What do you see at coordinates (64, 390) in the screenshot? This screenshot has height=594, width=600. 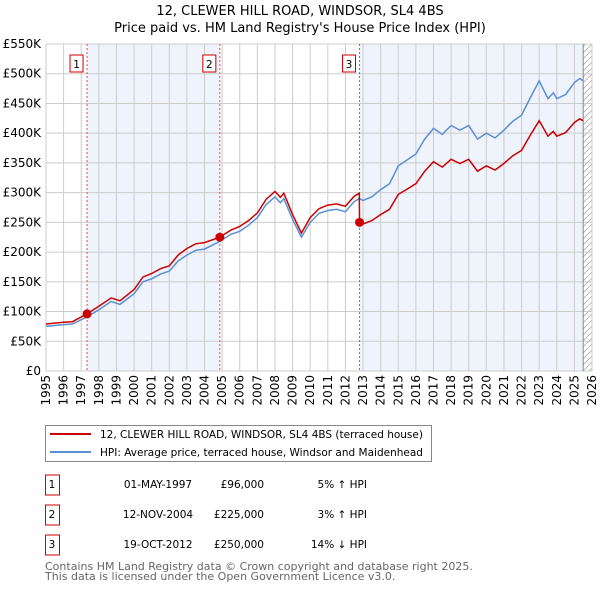 I see `x-tick-label: 1996` at bounding box center [64, 390].